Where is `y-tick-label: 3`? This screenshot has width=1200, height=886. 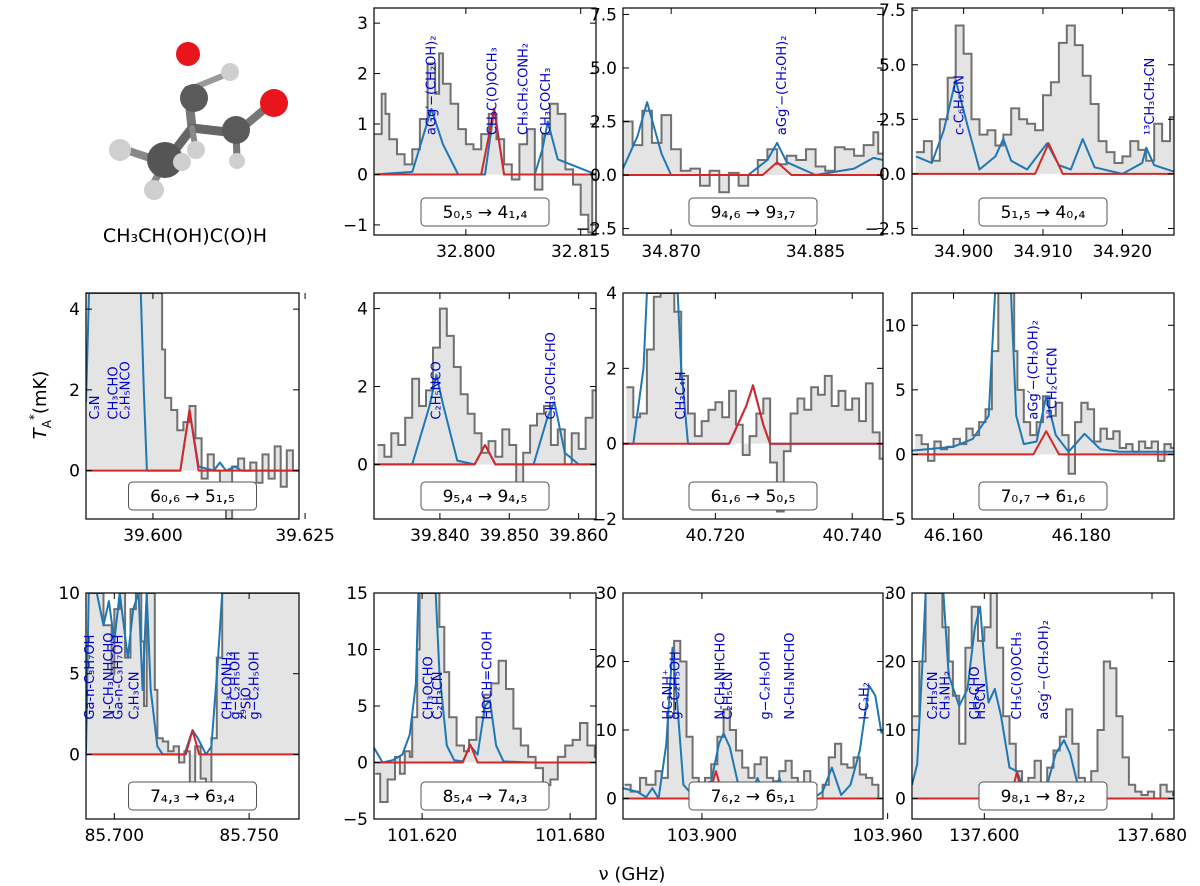
y-tick-label: 3 is located at coordinates (362, 24).